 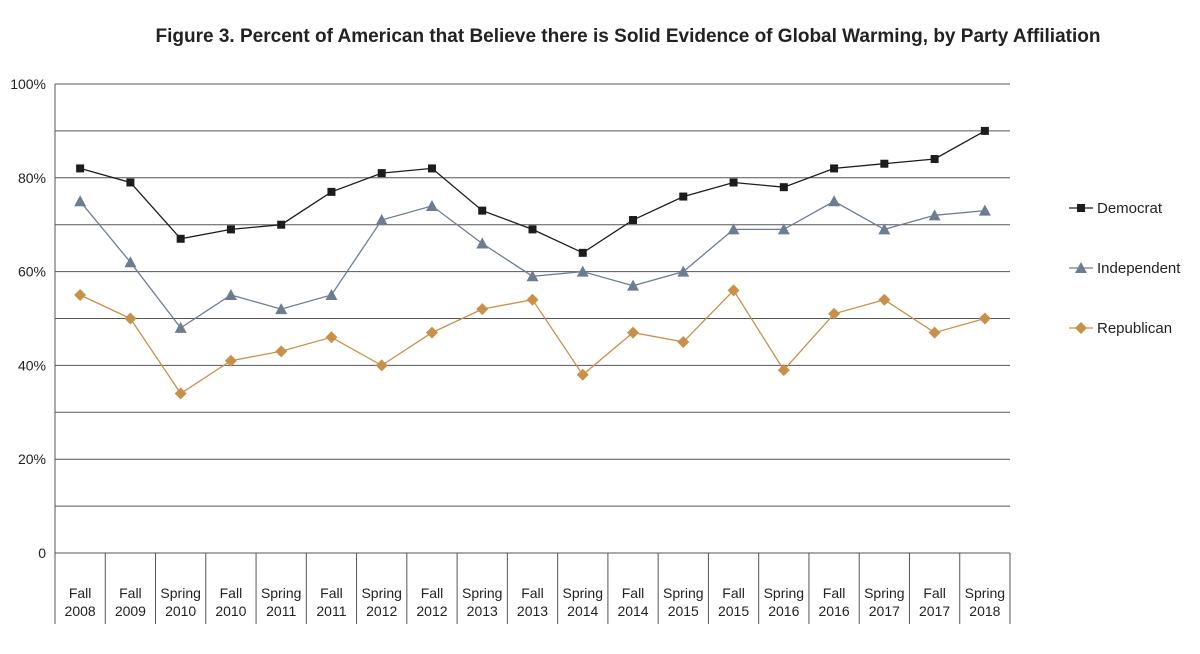 I want to click on y-tick-label: 20%, so click(x=32, y=459).